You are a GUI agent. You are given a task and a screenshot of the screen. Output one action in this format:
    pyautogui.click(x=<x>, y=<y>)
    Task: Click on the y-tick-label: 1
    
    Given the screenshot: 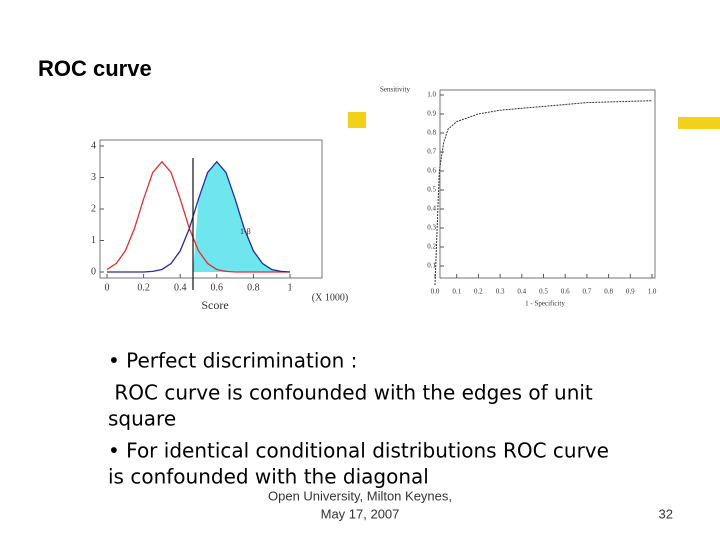 What is the action you would take?
    pyautogui.click(x=93, y=240)
    